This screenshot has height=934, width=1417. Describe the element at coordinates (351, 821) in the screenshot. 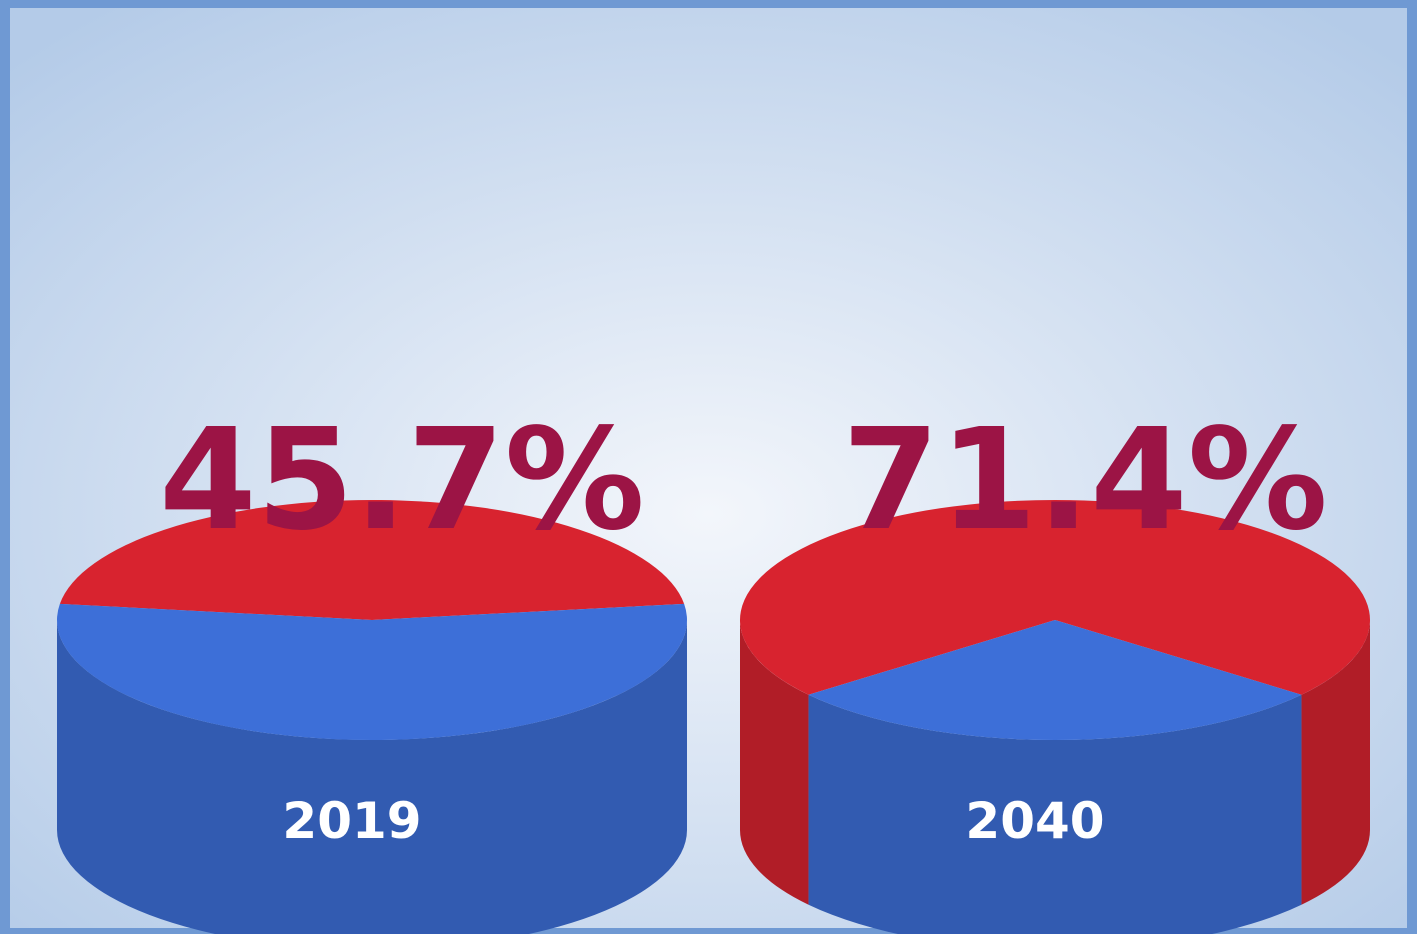

I see `year-label: 2019` at that location.